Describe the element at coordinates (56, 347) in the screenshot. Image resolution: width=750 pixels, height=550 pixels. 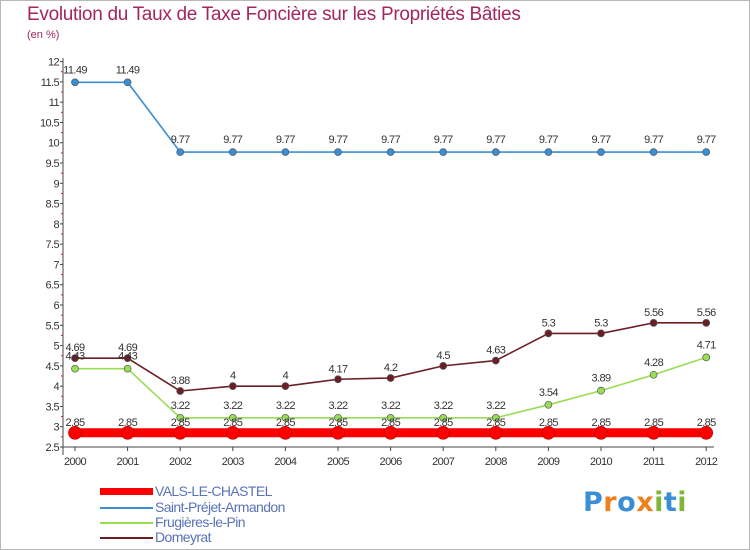
I see `y-tick-label: 5` at that location.